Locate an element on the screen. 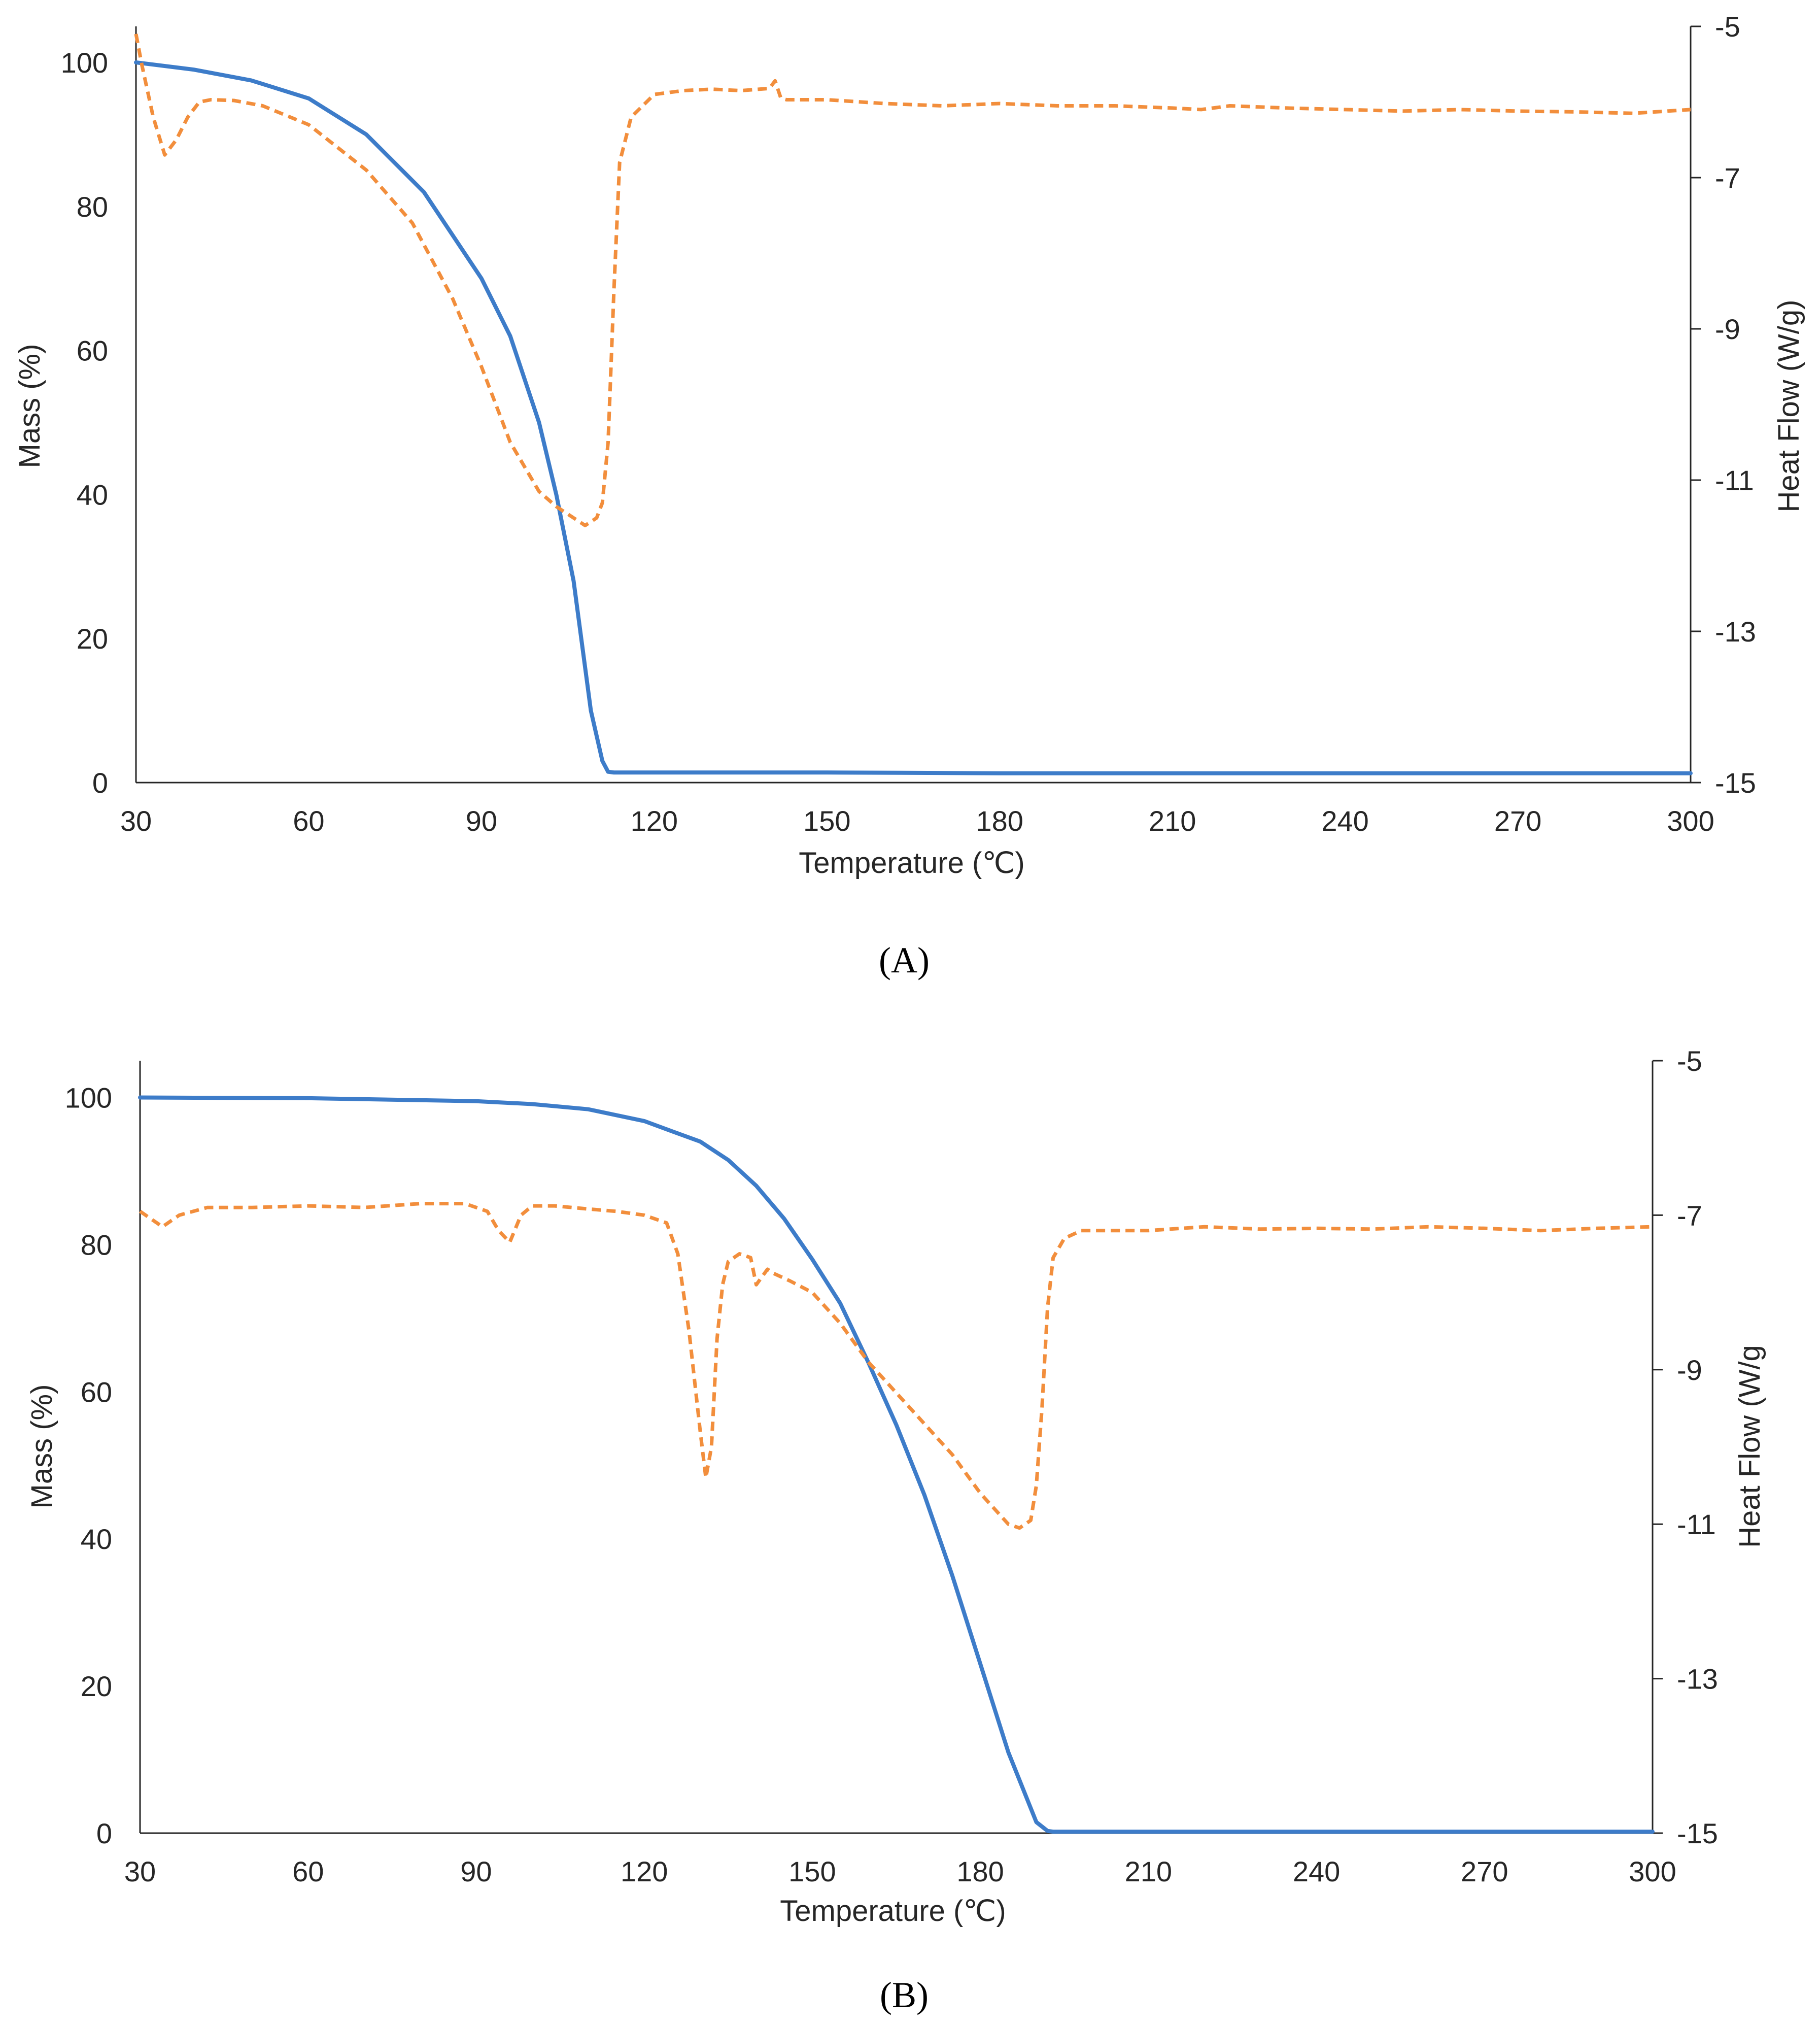 This screenshot has width=1820, height=2027. y2-axis-title: Heat Flow (W/g) is located at coordinates (1789, 406).